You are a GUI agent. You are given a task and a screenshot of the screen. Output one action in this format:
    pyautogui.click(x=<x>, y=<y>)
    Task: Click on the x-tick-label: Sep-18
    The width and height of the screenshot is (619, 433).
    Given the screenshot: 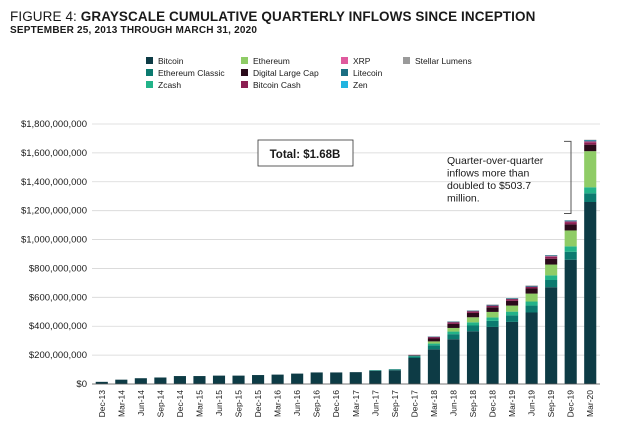 What is the action you would take?
    pyautogui.click(x=473, y=404)
    